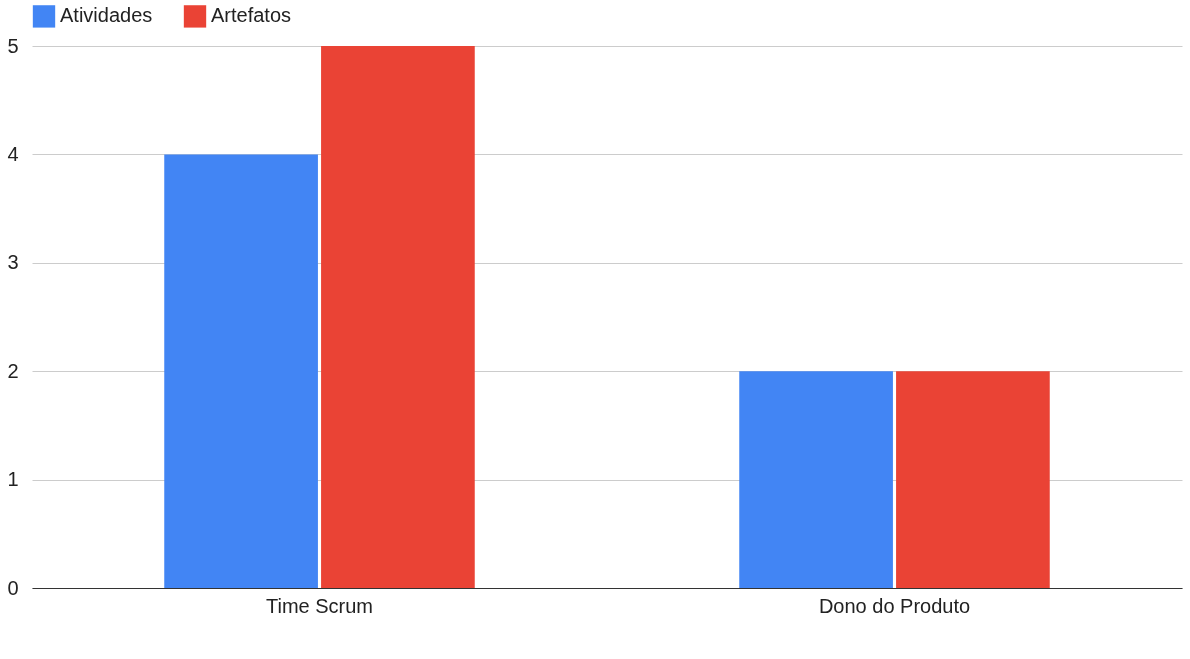 Image resolution: width=1190 pixels, height=659 pixels. I want to click on legend-label: Artefatos, so click(251, 15).